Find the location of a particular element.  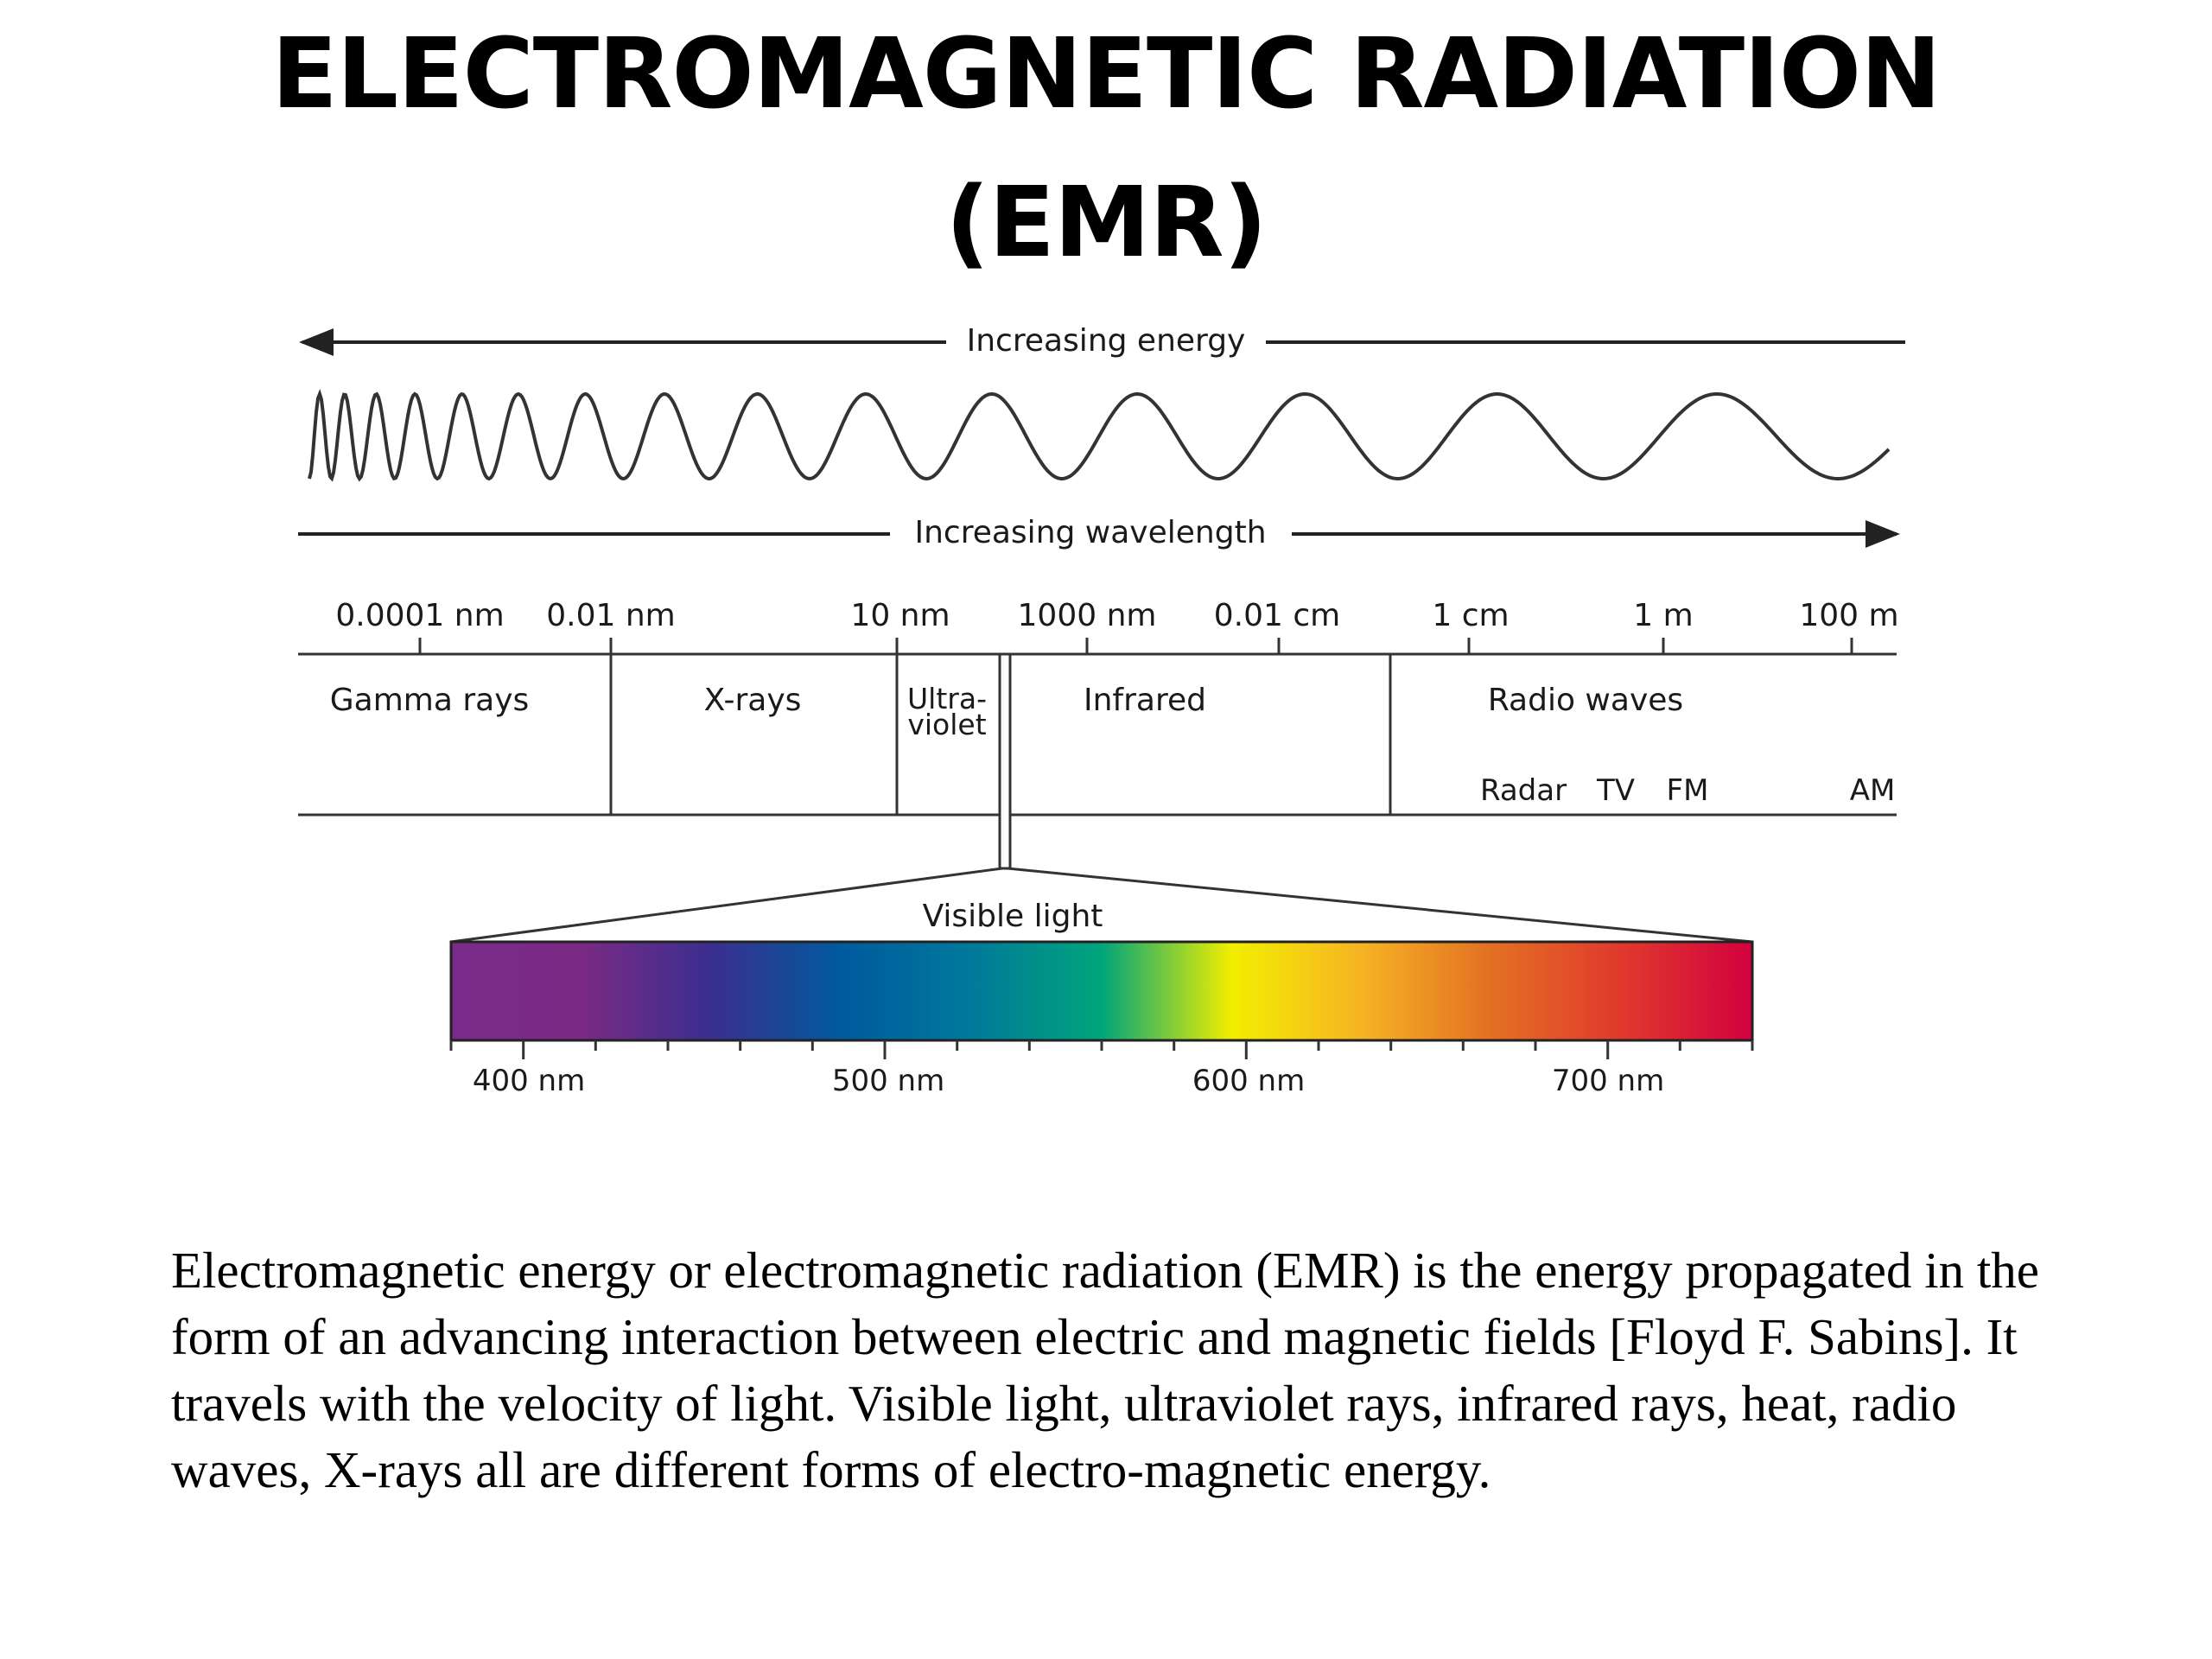

spectrum-minor-ticks is located at coordinates (1101, 1049).